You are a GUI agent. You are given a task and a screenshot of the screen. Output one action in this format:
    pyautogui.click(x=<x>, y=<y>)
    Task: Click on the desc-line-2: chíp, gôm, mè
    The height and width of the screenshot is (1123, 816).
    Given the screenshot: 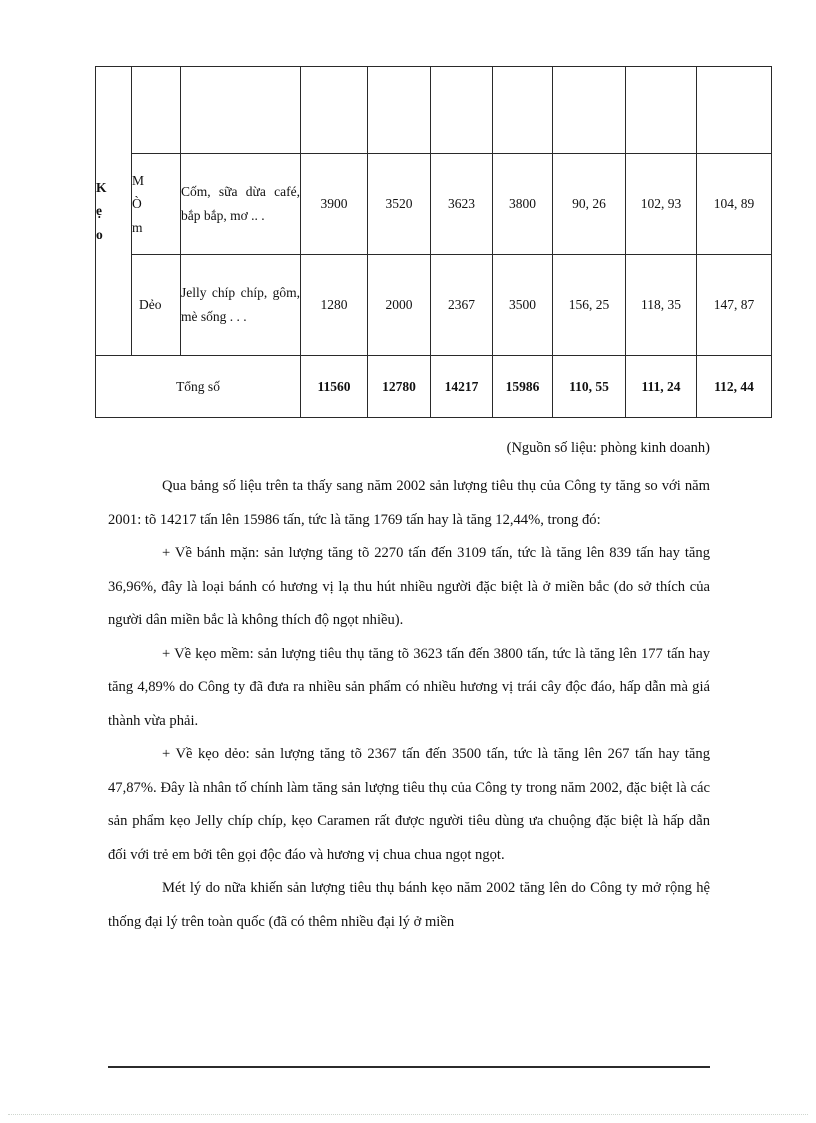 What is the action you would take?
    pyautogui.click(x=241, y=304)
    